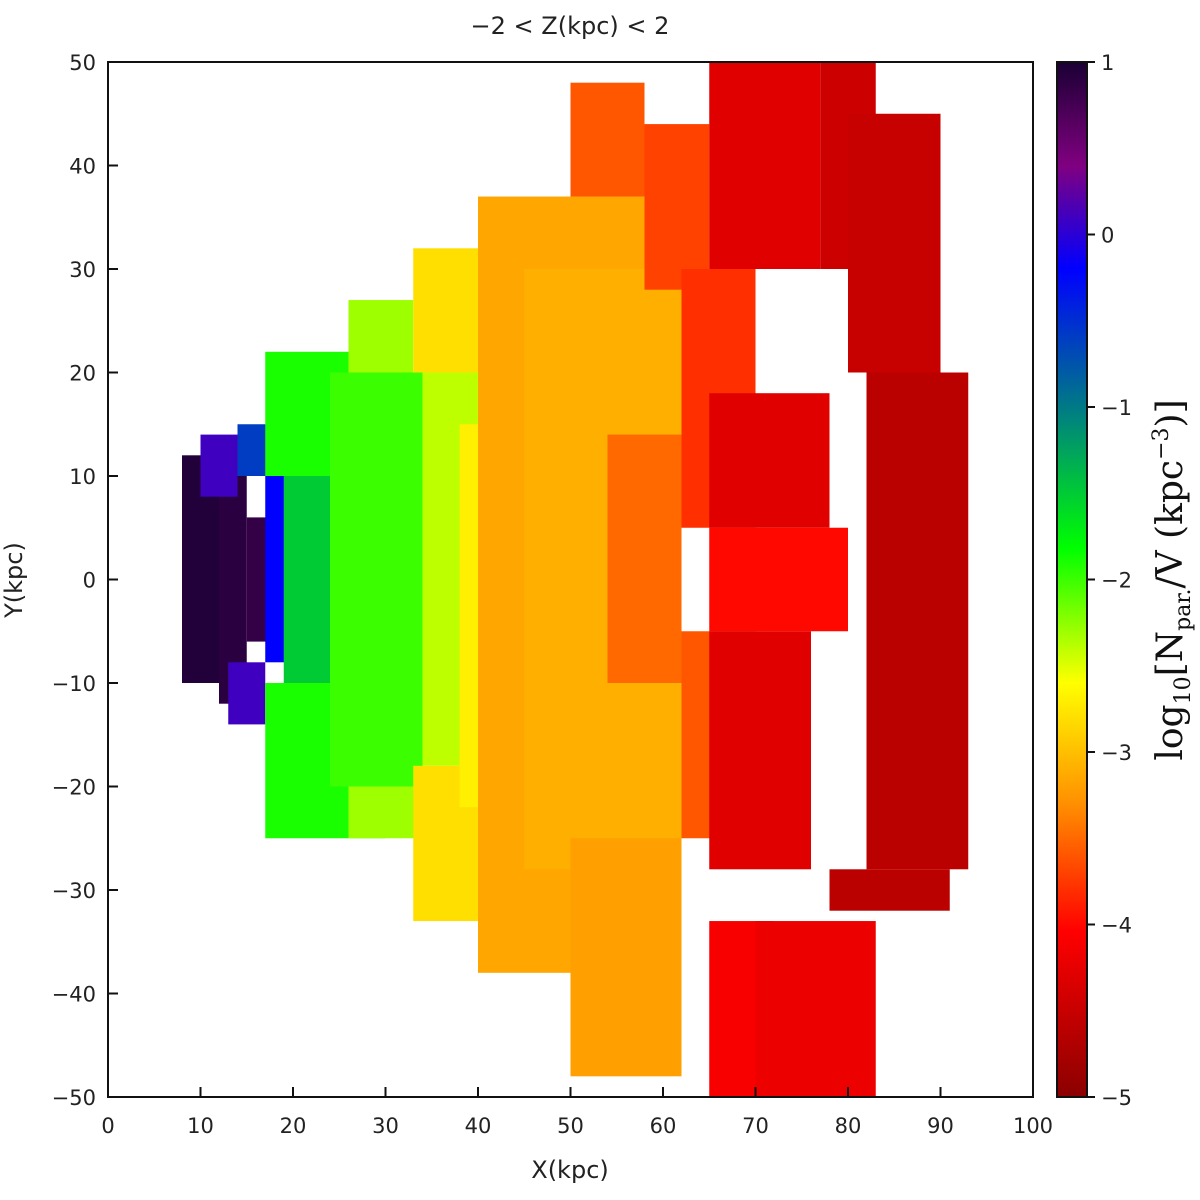  I want to click on y-tick-label: −10, so click(74, 684).